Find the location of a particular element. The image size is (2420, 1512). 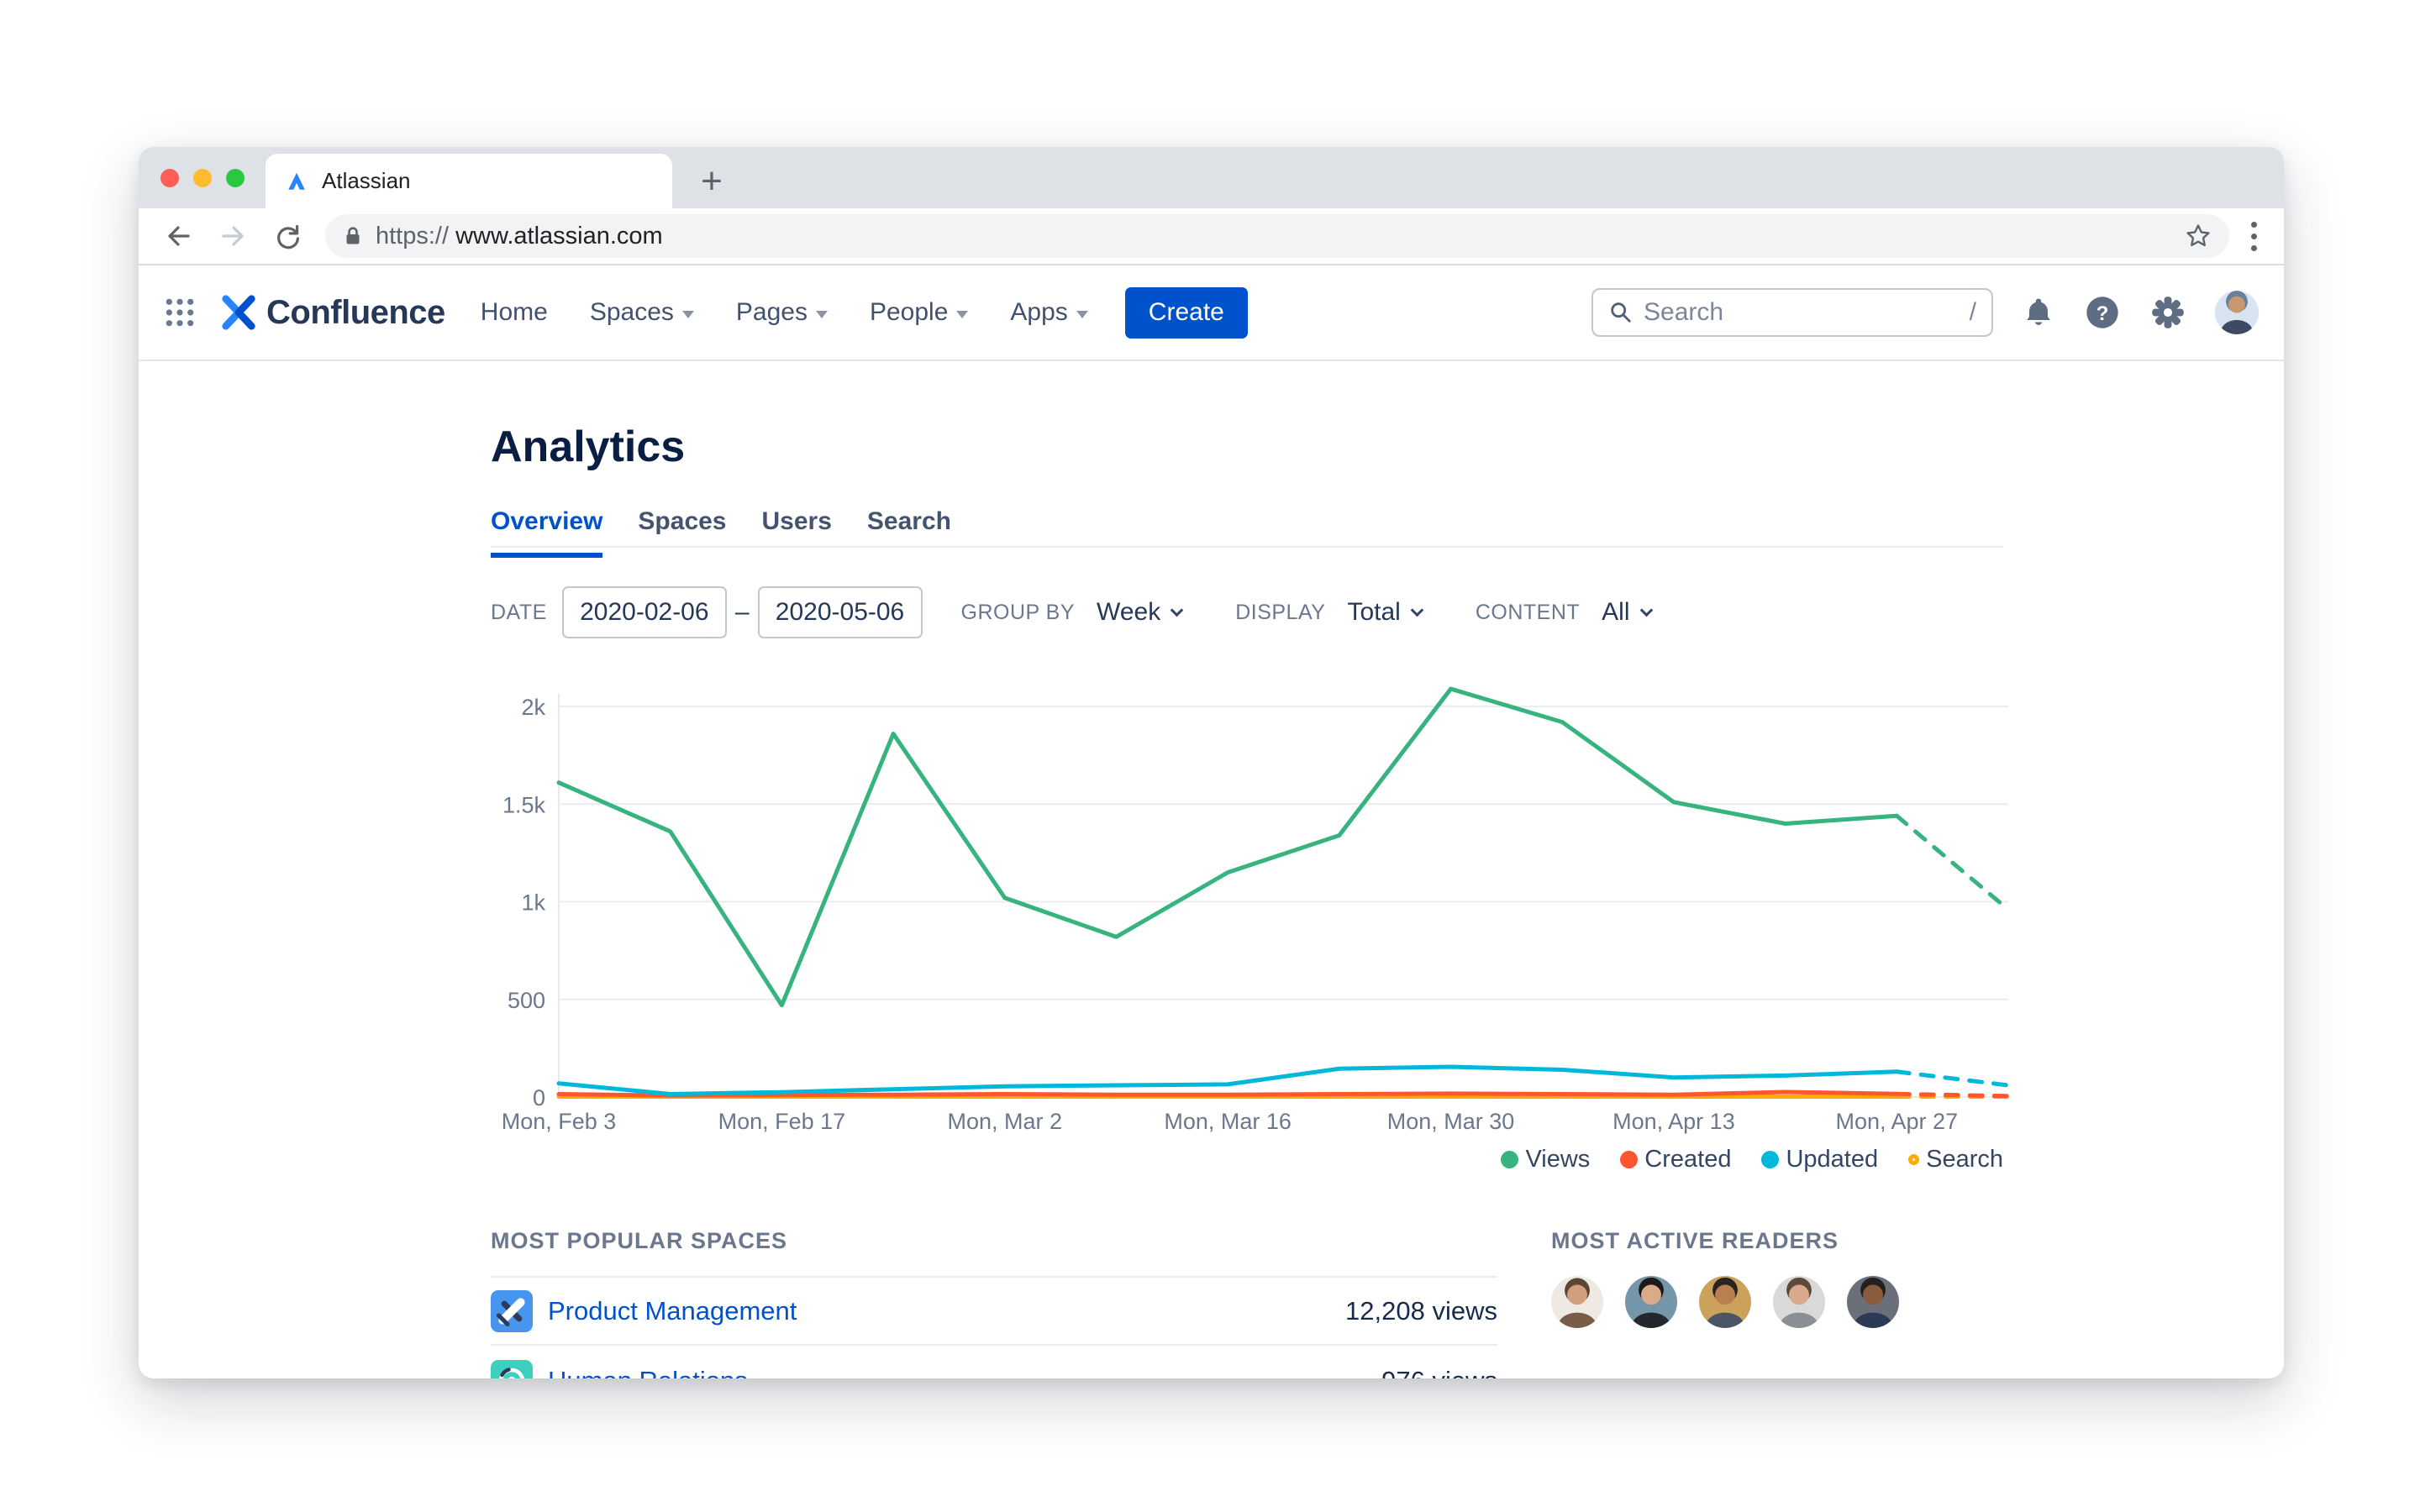

svg-text: 1k is located at coordinates (533, 903).